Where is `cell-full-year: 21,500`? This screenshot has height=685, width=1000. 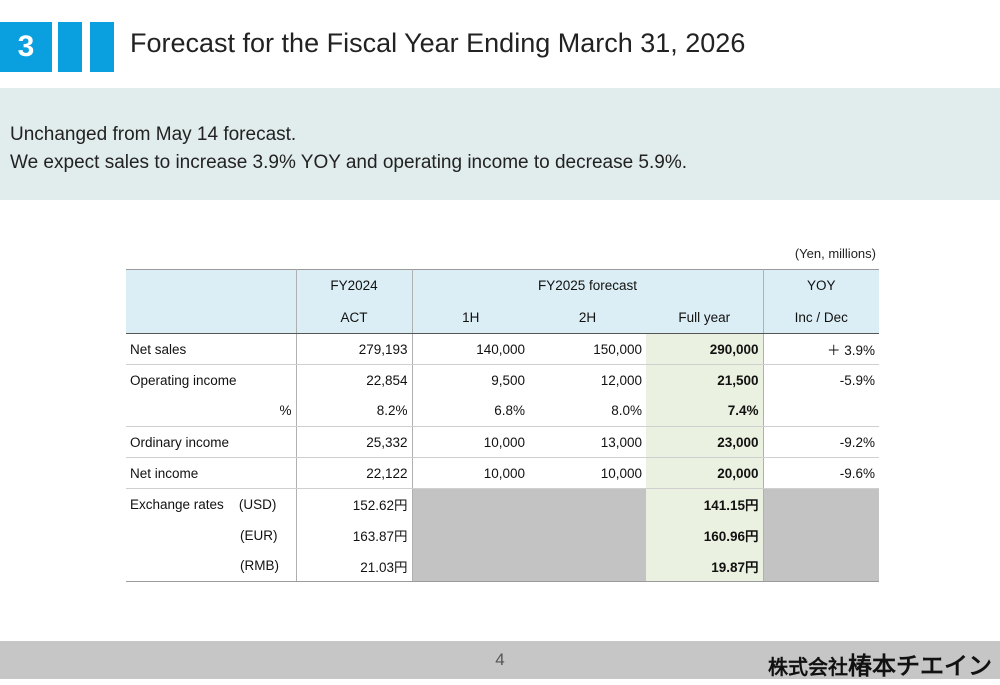 cell-full-year: 21,500 is located at coordinates (705, 380).